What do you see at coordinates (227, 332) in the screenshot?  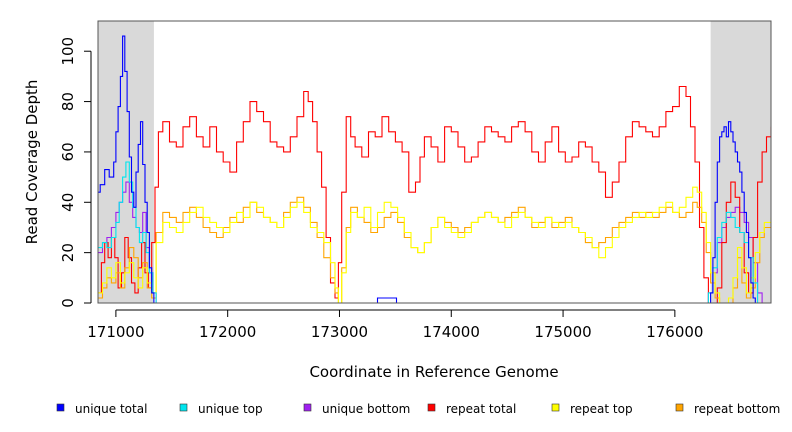 I see `x-tick-label: 172000` at bounding box center [227, 332].